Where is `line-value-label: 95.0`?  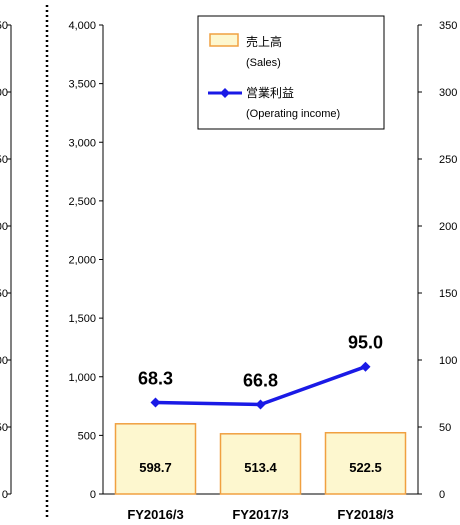 line-value-label: 95.0 is located at coordinates (365, 343).